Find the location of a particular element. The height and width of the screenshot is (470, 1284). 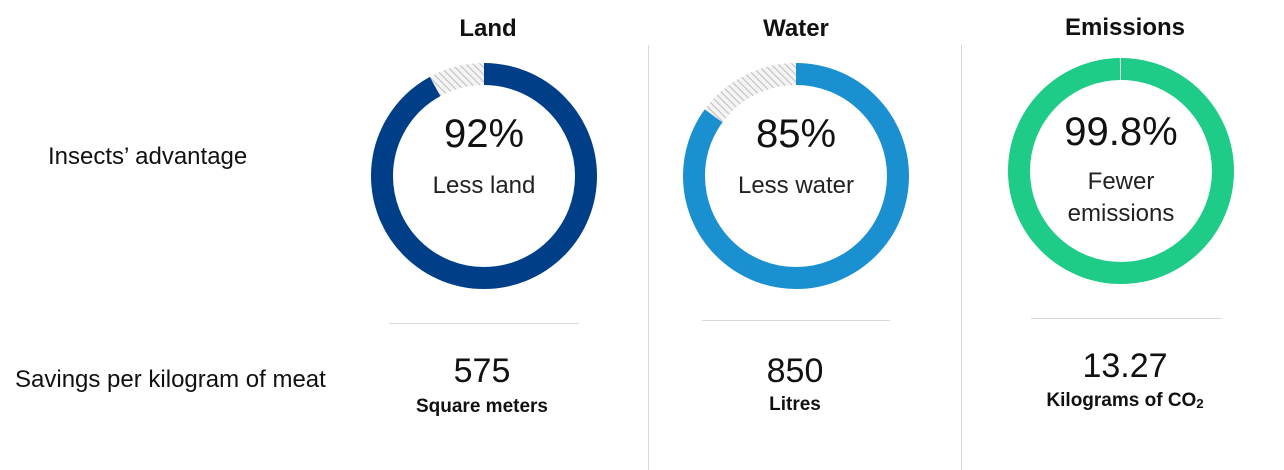

saving-unit-water: Litres is located at coordinates (795, 404).